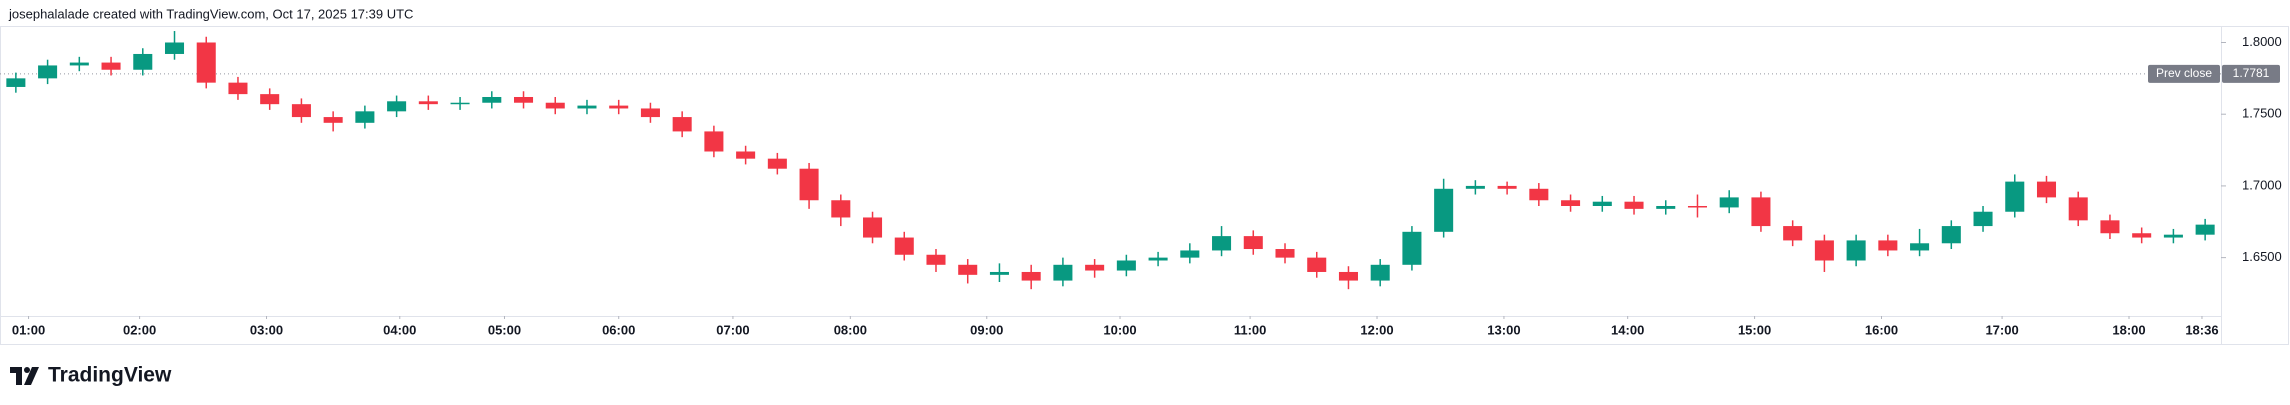  I want to click on x-tick-label: 09:00, so click(986, 329).